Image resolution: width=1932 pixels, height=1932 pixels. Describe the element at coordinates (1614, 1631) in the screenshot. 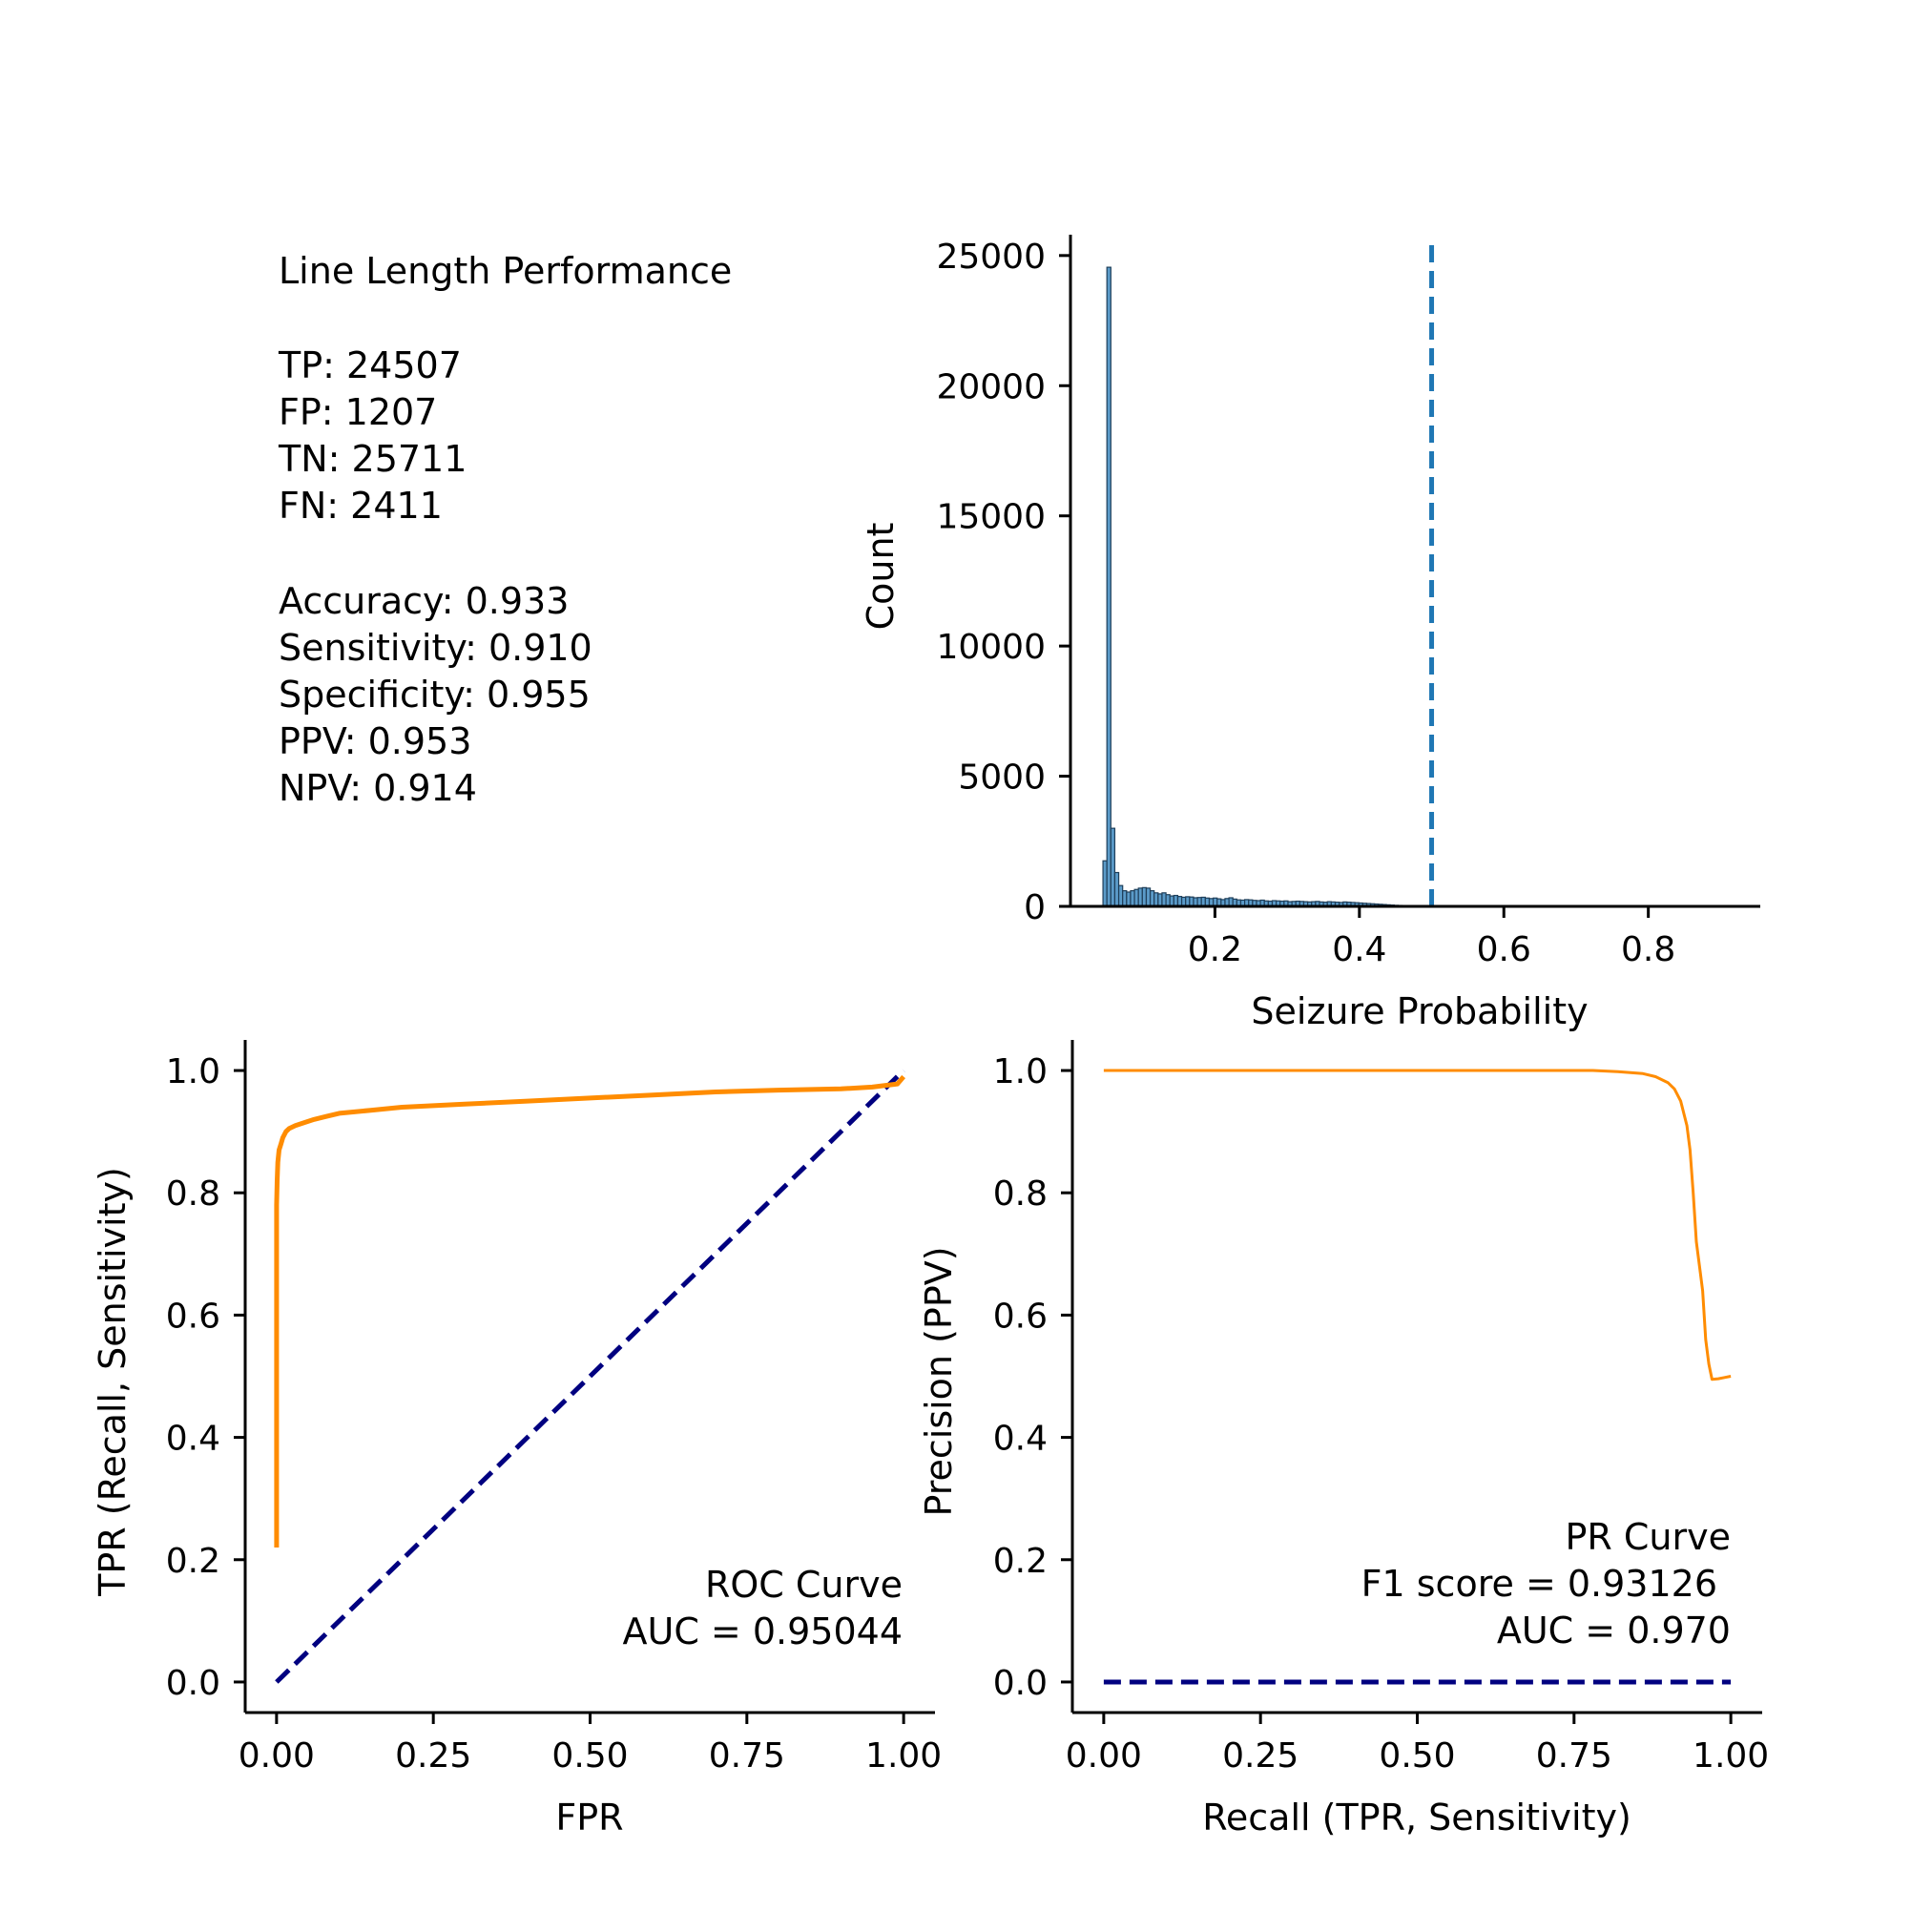

I see `pr-annotation-auc: AUC = 0.970` at that location.